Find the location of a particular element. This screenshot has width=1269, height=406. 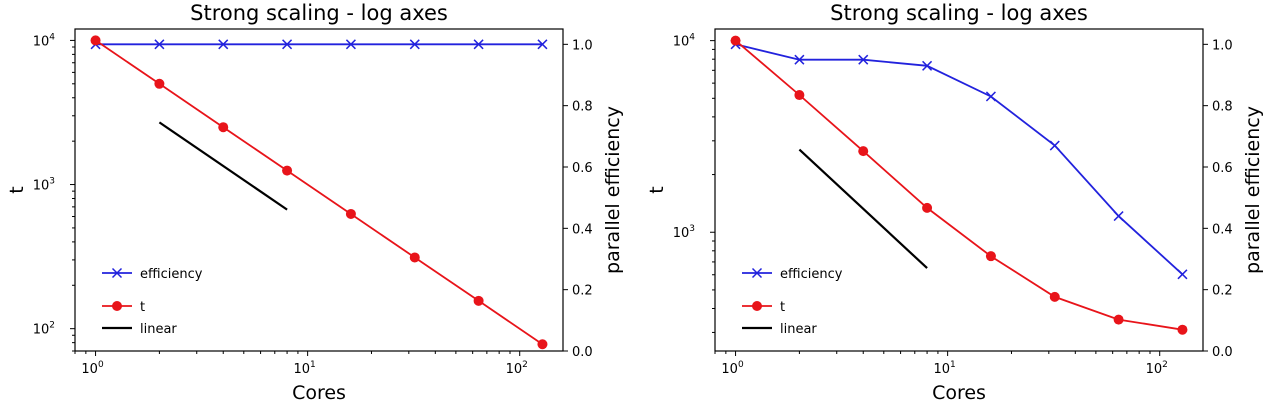

y-tick-label: 10² is located at coordinates (44, 329).